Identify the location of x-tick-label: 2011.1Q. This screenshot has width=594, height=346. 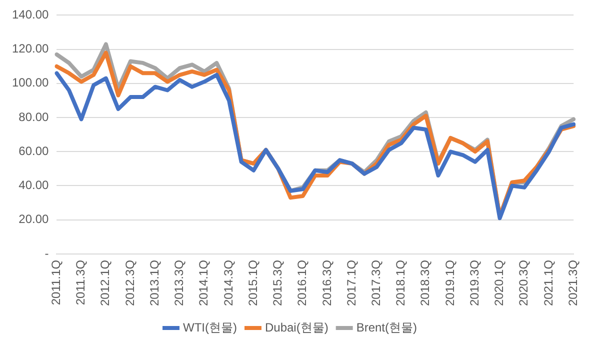
(56, 283).